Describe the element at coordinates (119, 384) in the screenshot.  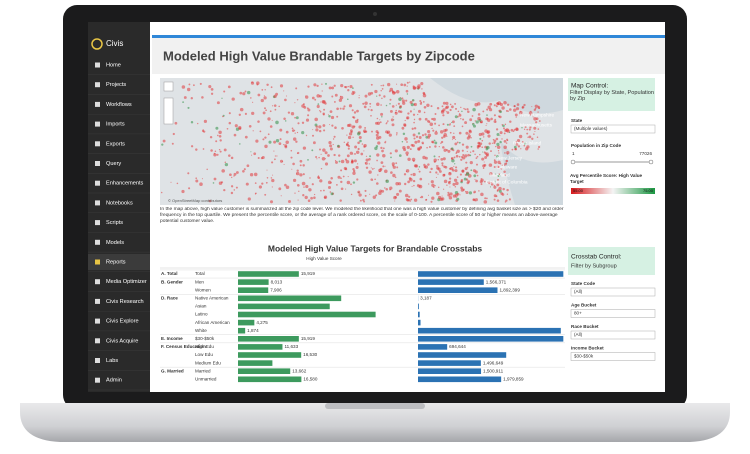
I see `nav-item: Admin` at that location.